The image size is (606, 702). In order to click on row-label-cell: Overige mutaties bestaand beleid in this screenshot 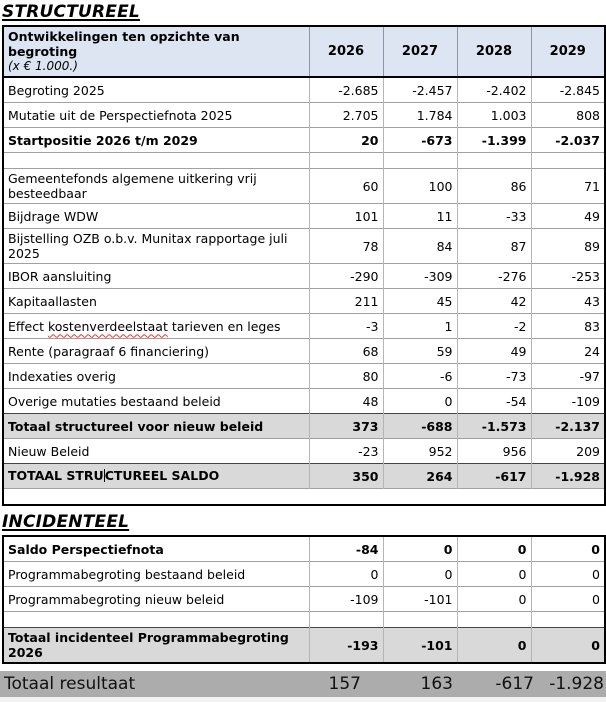, I will do `click(156, 401)`.